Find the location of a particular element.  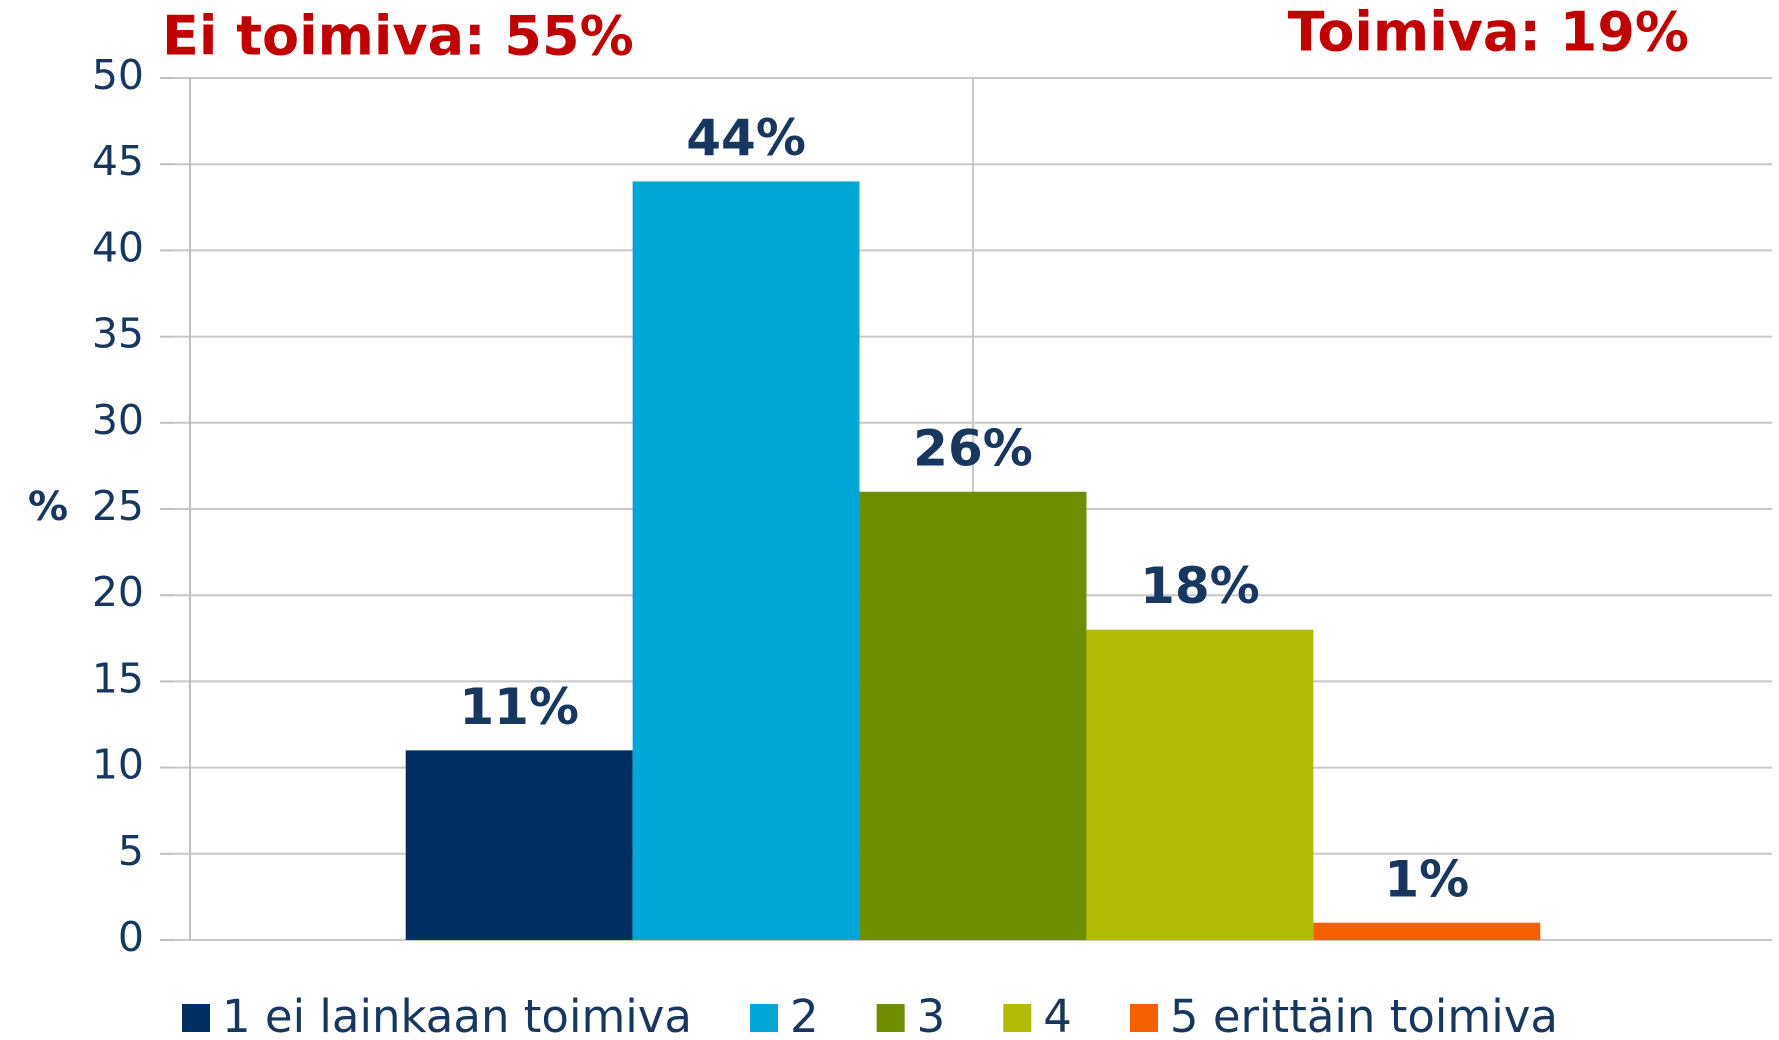

y-tick-label: 25 is located at coordinates (118, 506).